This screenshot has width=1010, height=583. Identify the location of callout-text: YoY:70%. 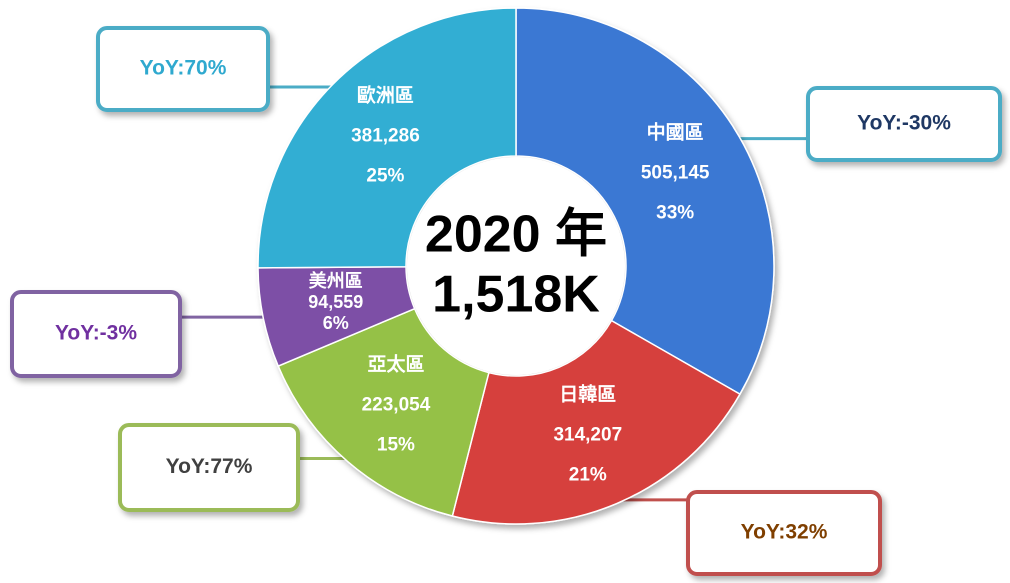
(183, 68).